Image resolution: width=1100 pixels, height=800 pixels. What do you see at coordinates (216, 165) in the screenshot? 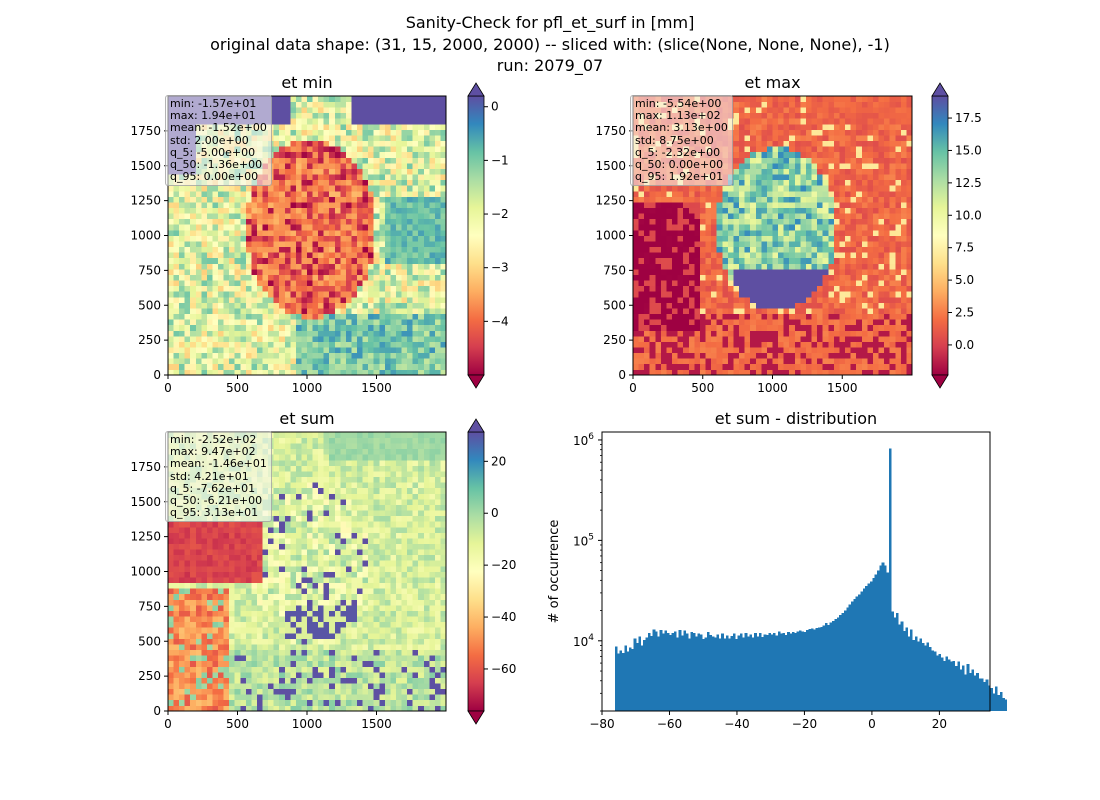
I see `stats-line: q_50: -1.36e+00` at bounding box center [216, 165].